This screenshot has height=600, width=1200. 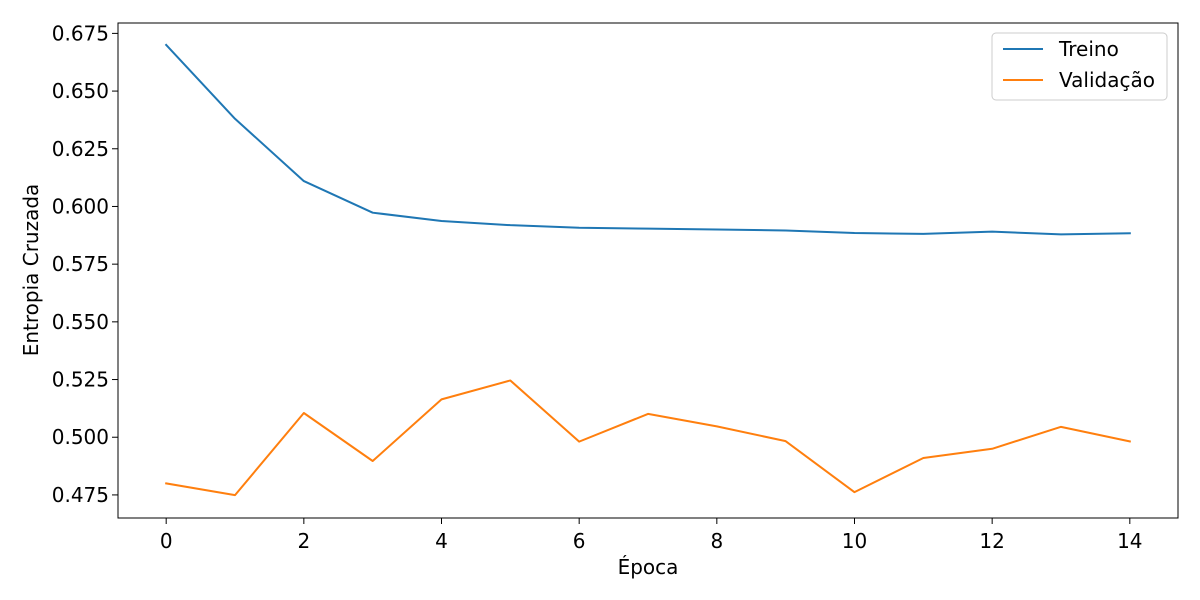 I want to click on x-tick-label: 6, so click(x=579, y=541).